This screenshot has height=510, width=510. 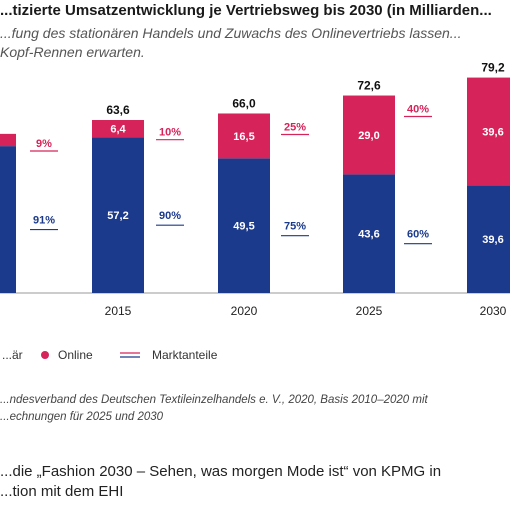 What do you see at coordinates (170, 216) in the screenshot?
I see `share-stationaer-1: 90%` at bounding box center [170, 216].